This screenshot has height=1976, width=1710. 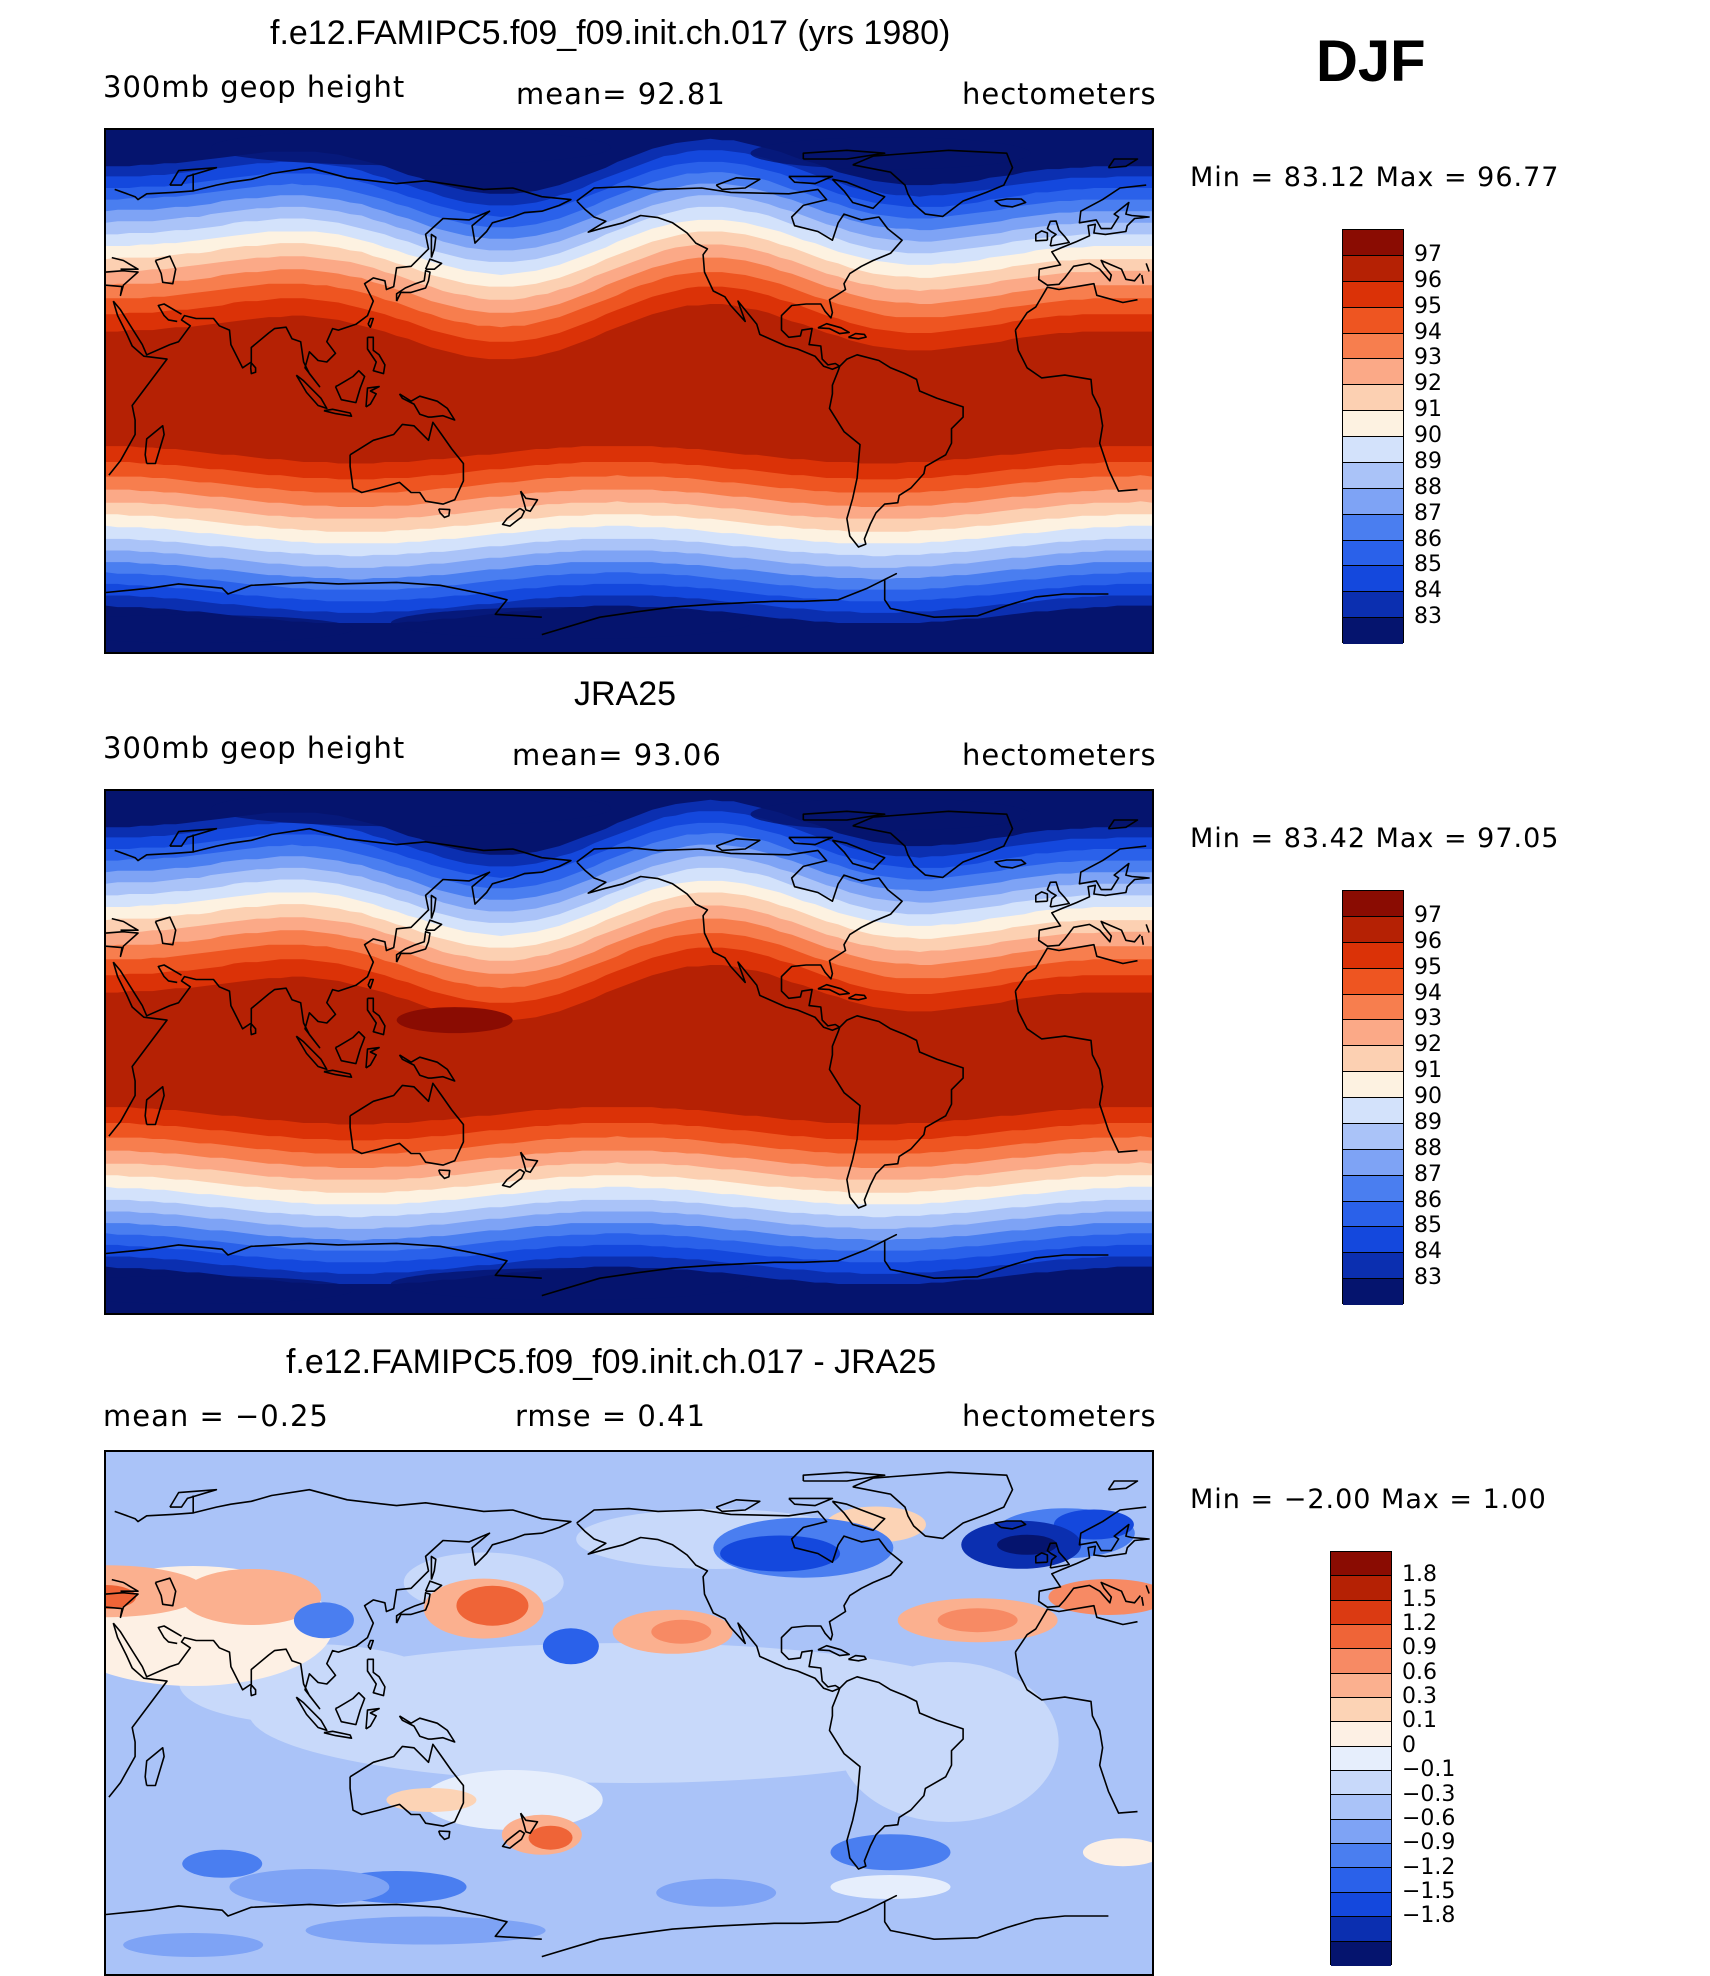 What do you see at coordinates (1371, 61) in the screenshot?
I see `season-label: DJF` at bounding box center [1371, 61].